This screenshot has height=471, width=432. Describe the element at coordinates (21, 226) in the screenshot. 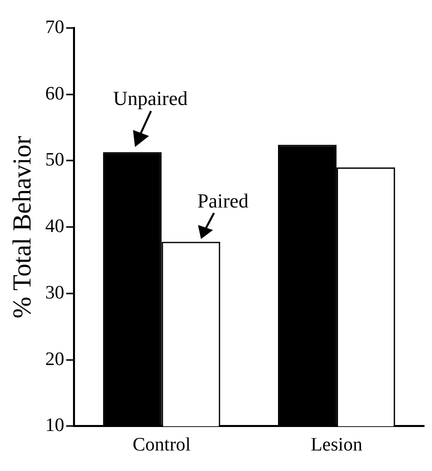

I see `y-axis-title: % Total Behavior` at that location.